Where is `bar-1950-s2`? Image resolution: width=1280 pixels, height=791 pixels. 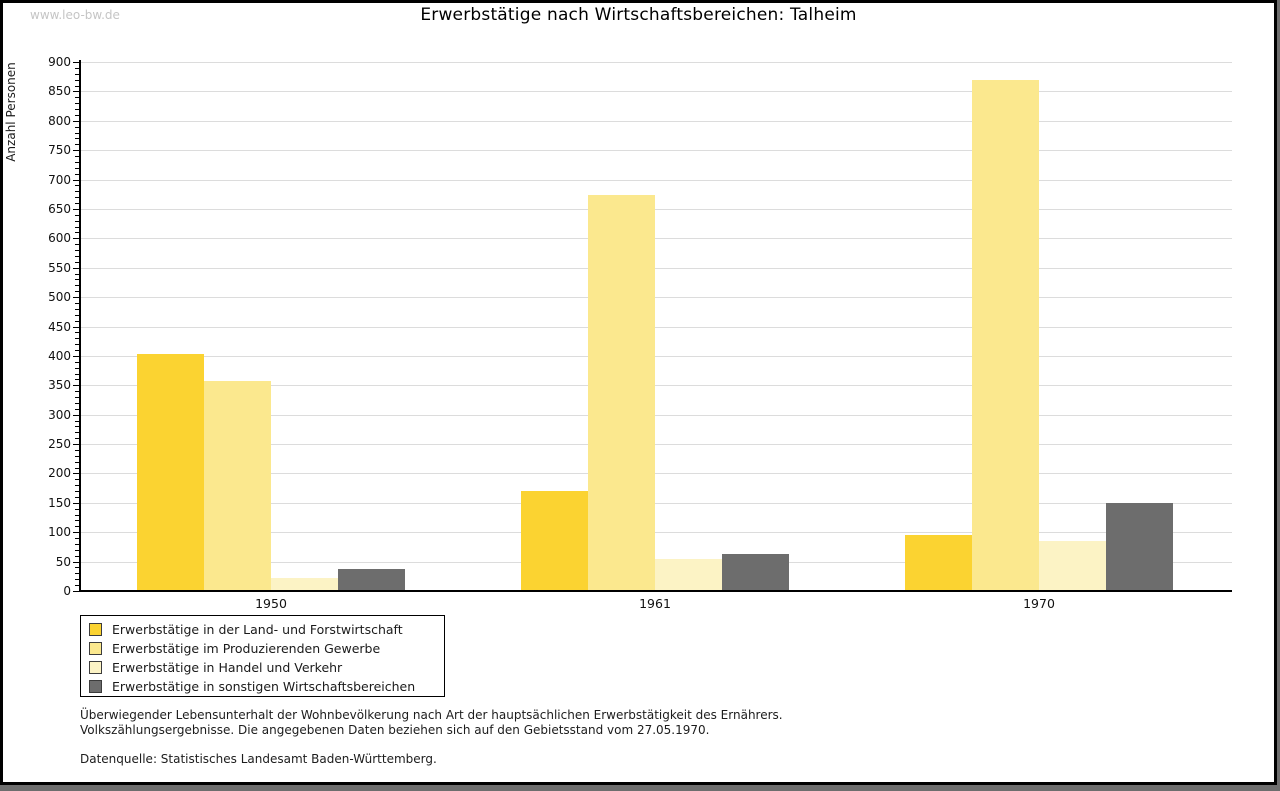 bar-1950-s2 is located at coordinates (237, 485).